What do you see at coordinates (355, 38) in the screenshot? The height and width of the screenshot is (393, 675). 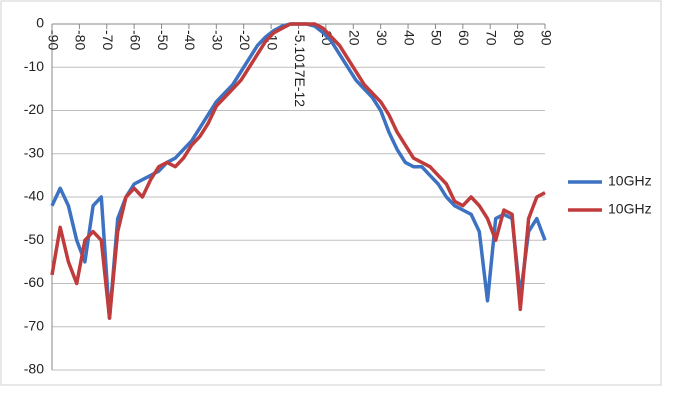 I see `x-tick-label: 20` at bounding box center [355, 38].